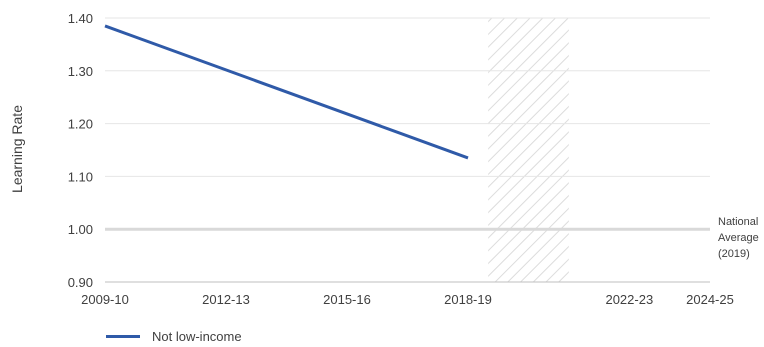 This screenshot has height=347, width=764. What do you see at coordinates (80, 71) in the screenshot?
I see `y-tick-label: 1.30` at bounding box center [80, 71].